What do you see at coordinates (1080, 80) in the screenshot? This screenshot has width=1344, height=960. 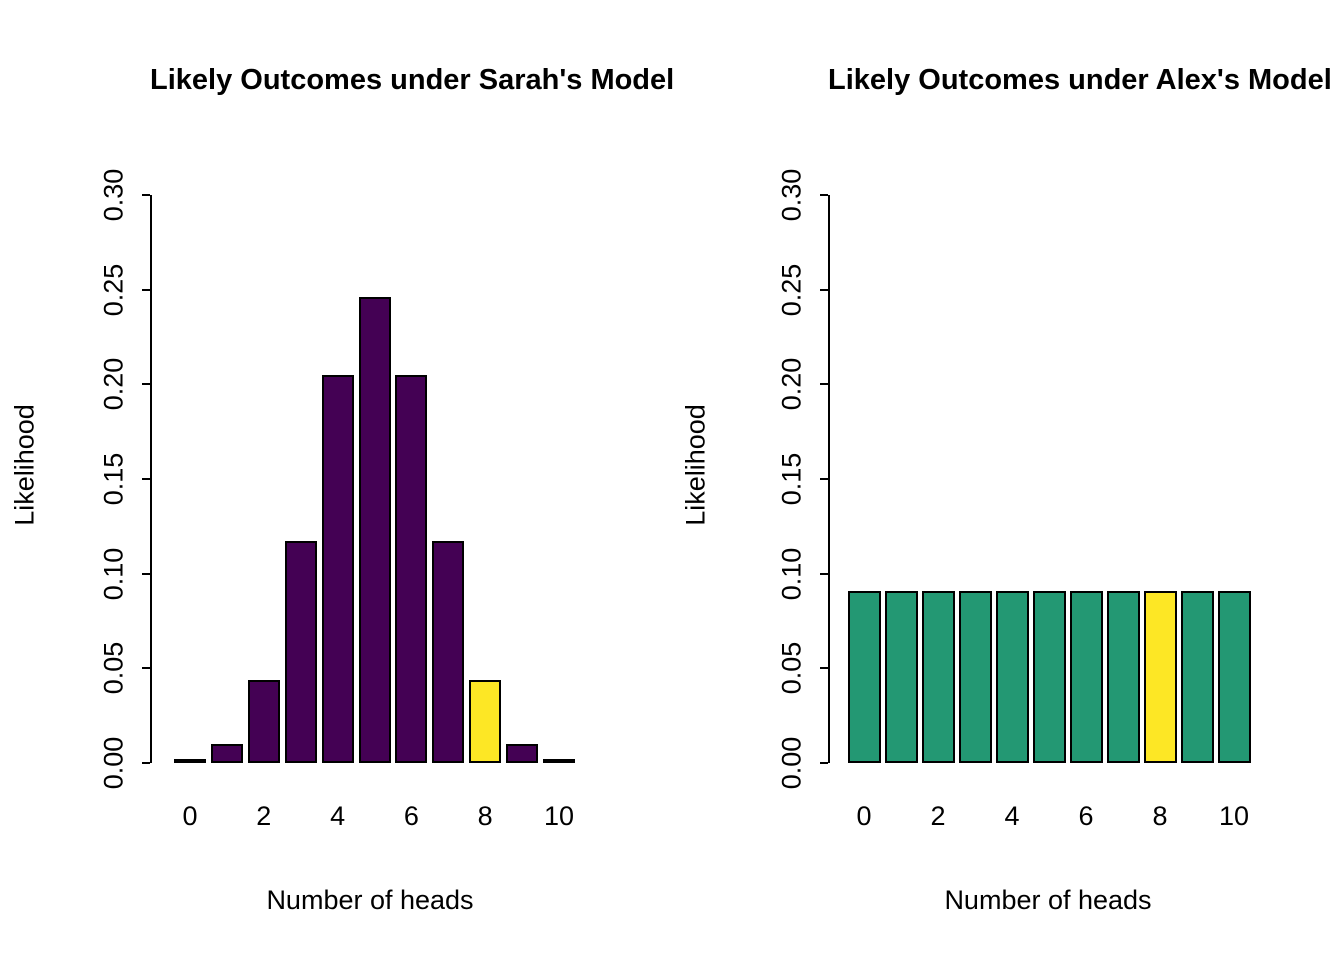 I see `chart-title-alex: Likely Outcomes under Alex's Model` at bounding box center [1080, 80].